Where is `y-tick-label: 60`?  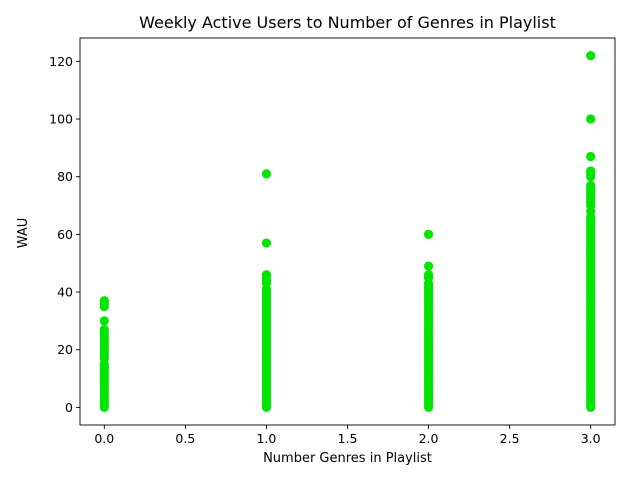
y-tick-label: 60 is located at coordinates (65, 234).